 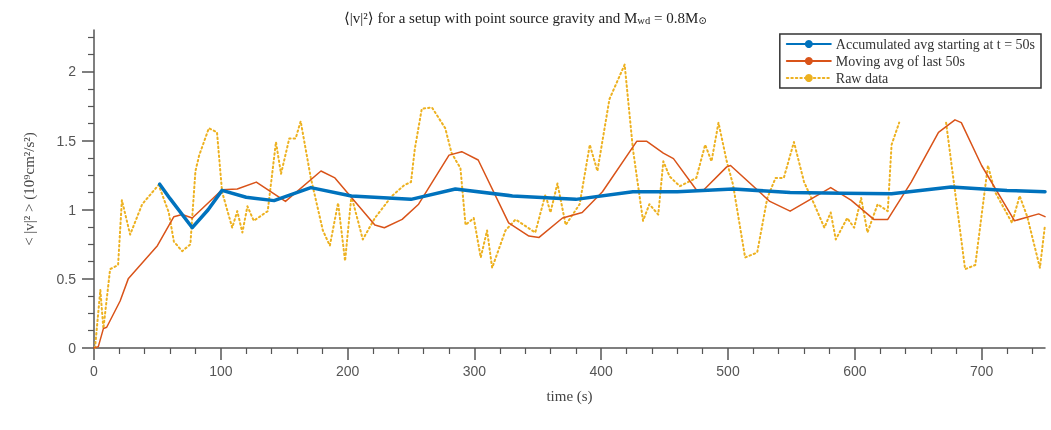 What do you see at coordinates (601, 371) in the screenshot?
I see `x-tick-label: 400` at bounding box center [601, 371].